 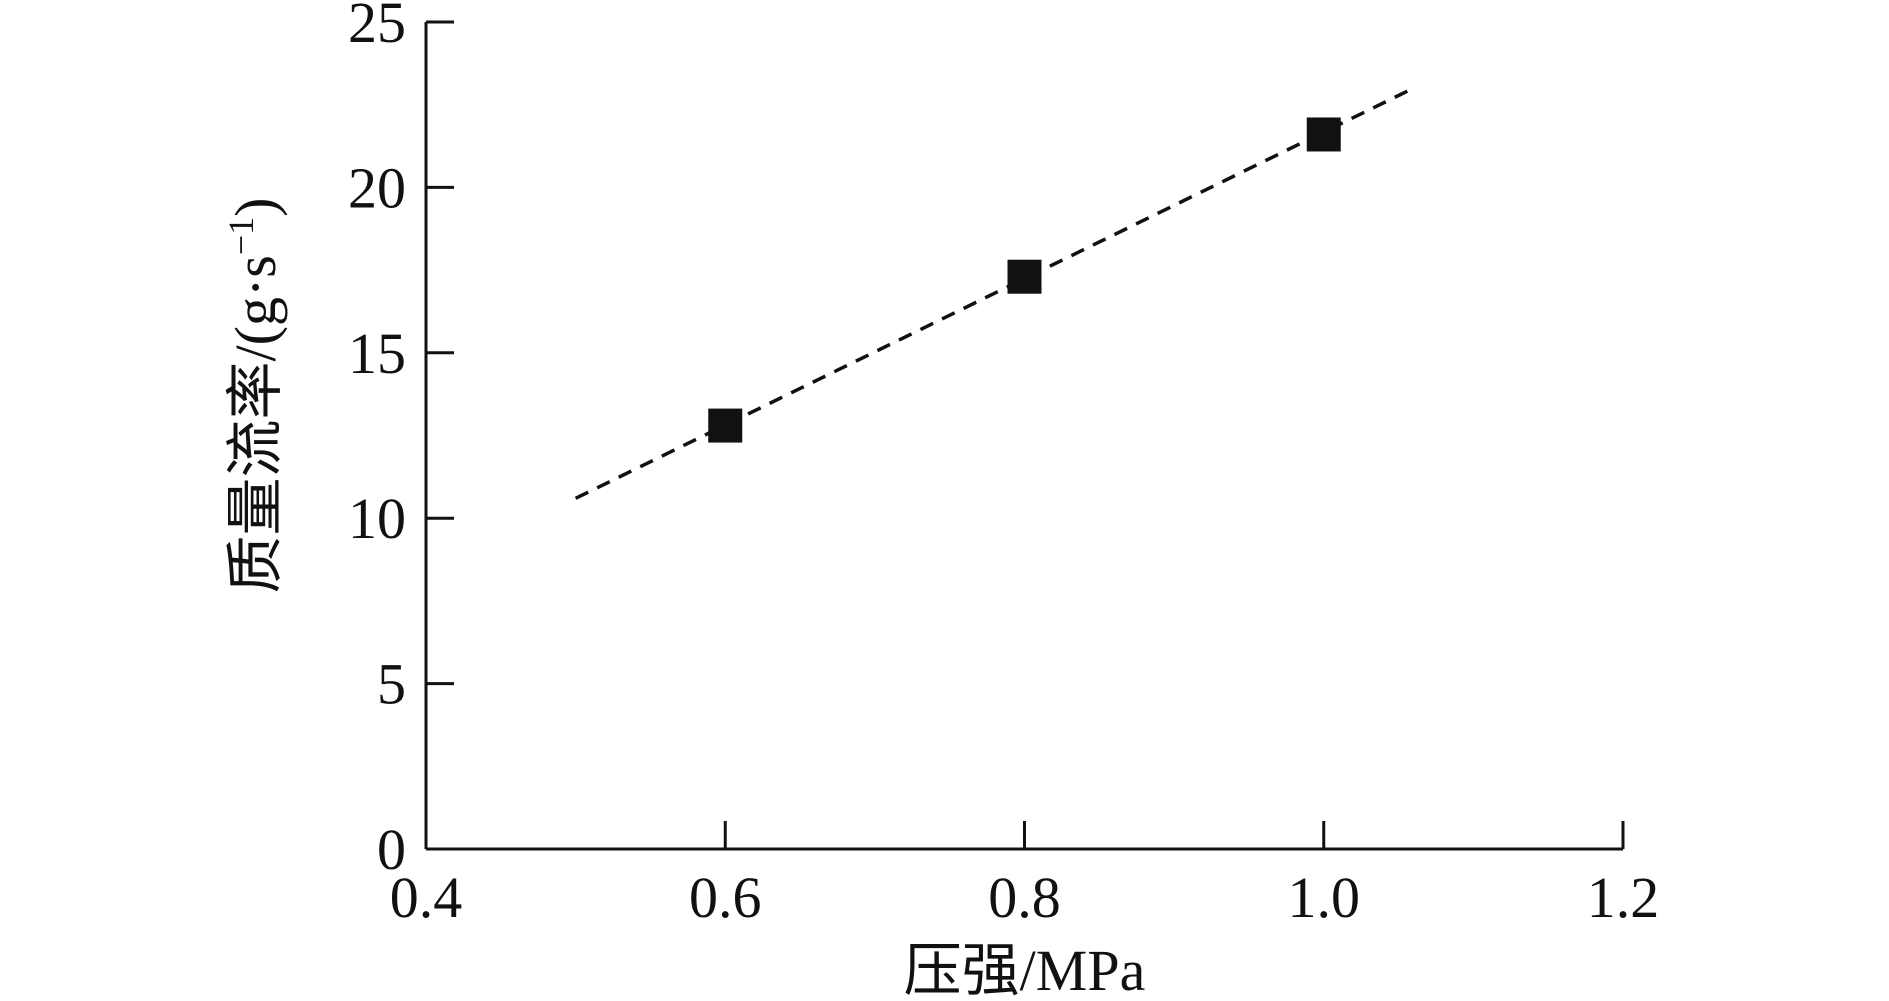 I want to click on y-tick-label: 0, so click(x=391, y=849).